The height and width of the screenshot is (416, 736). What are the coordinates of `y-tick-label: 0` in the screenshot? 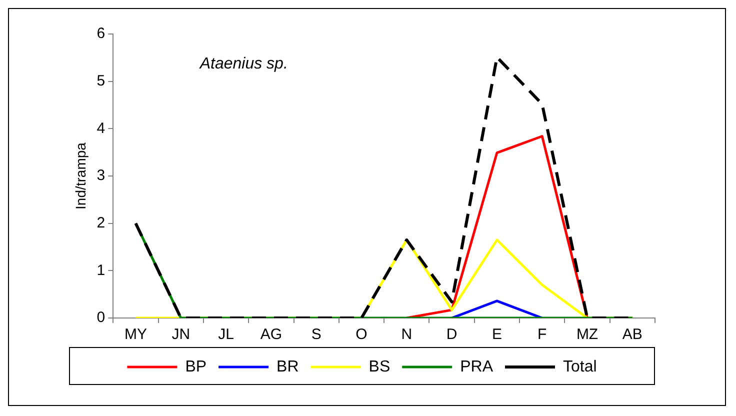 It's located at (101, 317).